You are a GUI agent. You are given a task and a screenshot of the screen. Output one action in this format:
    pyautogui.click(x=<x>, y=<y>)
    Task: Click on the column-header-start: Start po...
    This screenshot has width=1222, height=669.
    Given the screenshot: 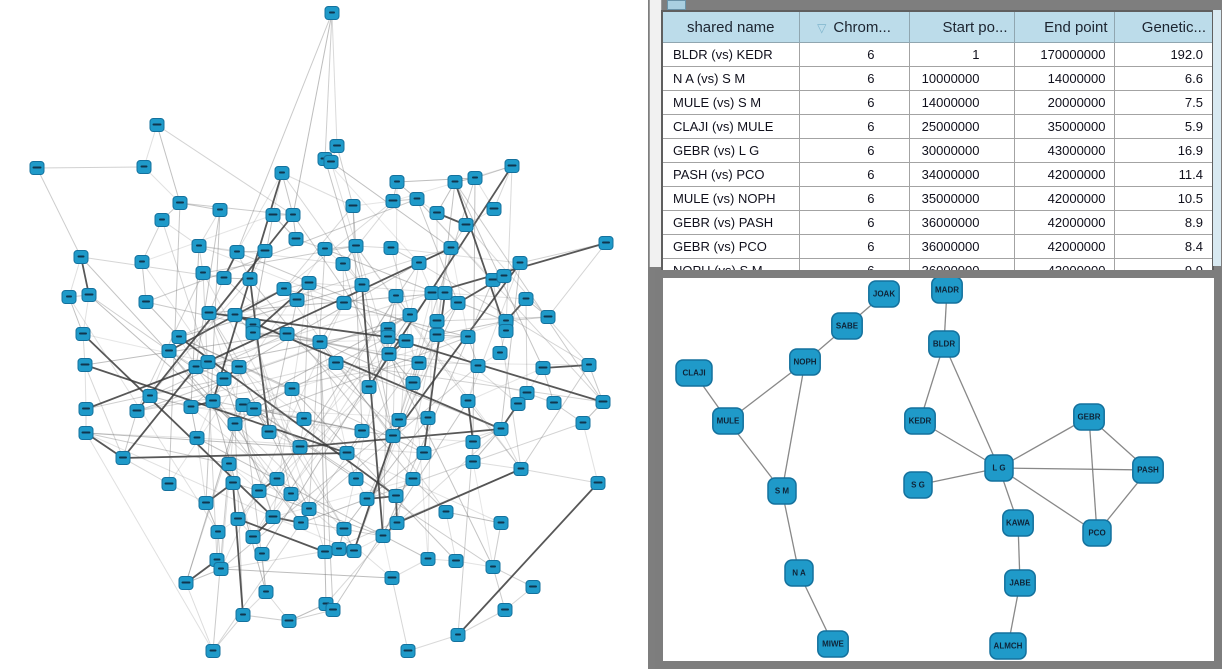 What is the action you would take?
    pyautogui.click(x=961, y=26)
    